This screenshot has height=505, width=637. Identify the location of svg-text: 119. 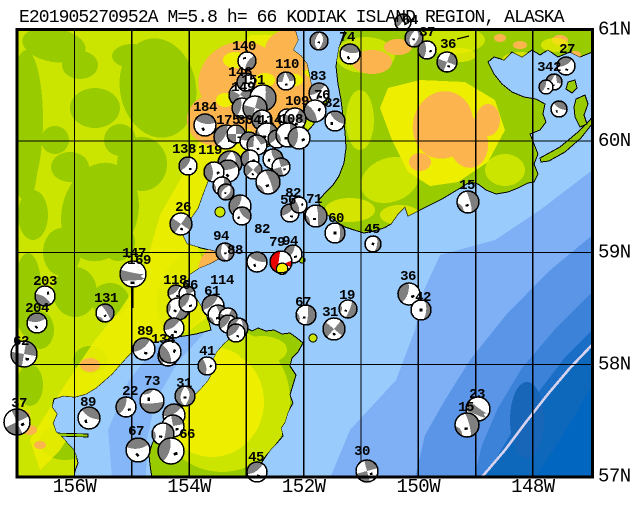
(210, 151).